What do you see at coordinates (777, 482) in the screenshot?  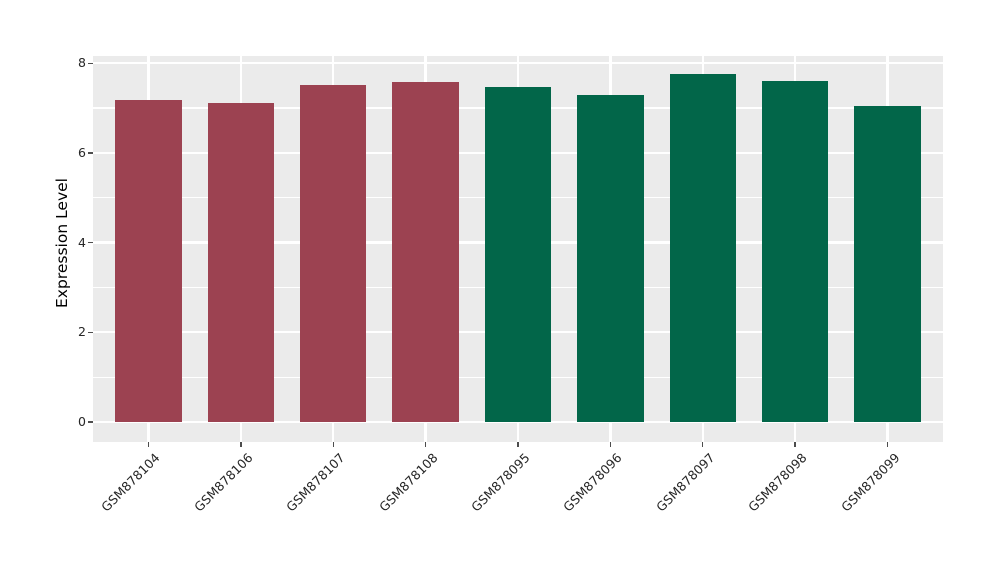 I see `x-tick-label-GSM878098: GSM878098` at bounding box center [777, 482].